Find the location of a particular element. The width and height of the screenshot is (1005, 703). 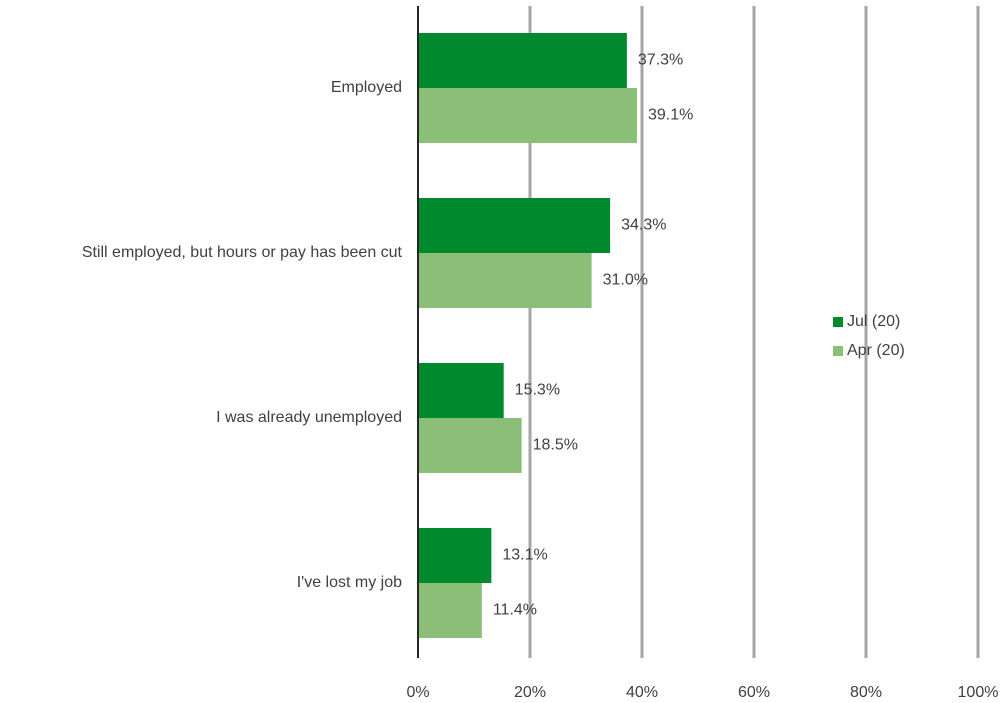

data-label: 18.5% is located at coordinates (555, 445).